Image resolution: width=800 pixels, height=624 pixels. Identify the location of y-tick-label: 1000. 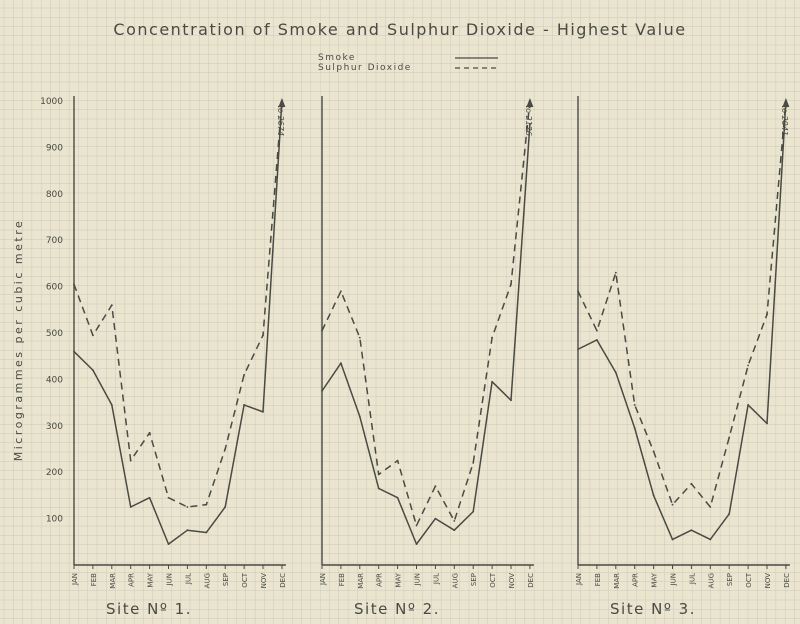
(51, 102).